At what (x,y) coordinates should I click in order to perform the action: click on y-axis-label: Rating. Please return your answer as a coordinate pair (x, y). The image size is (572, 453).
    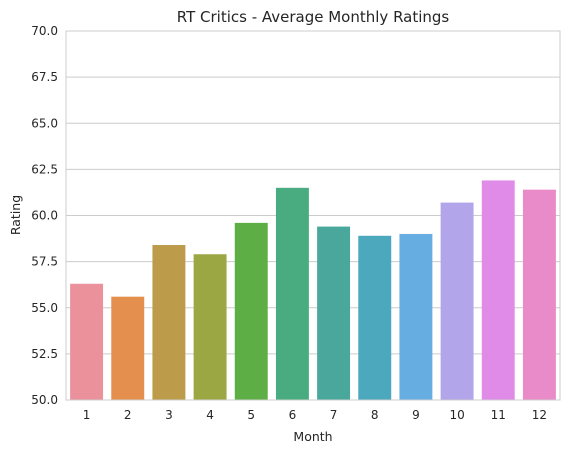
    Looking at the image, I should click on (15, 215).